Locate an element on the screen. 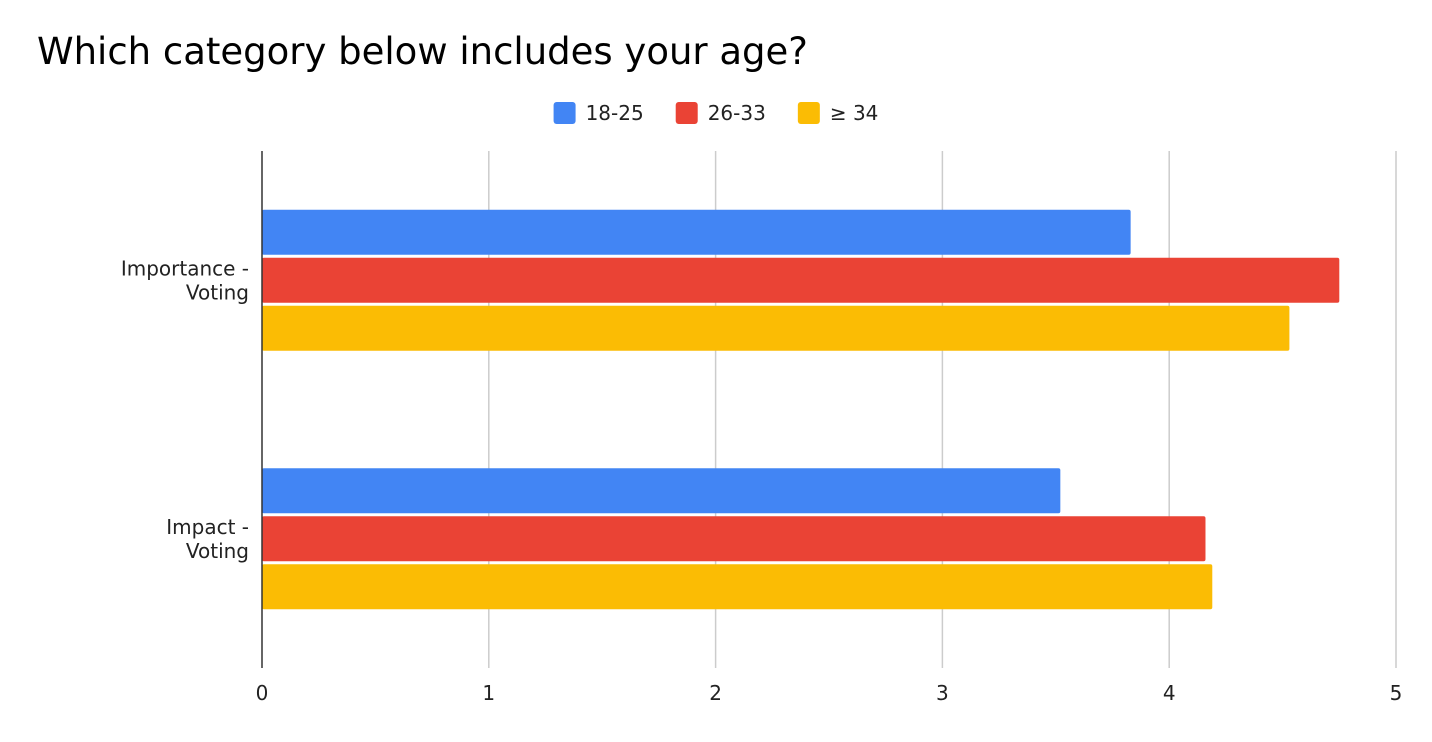 This screenshot has width=1432, height=742. legend-label: 26-33 is located at coordinates (737, 113).